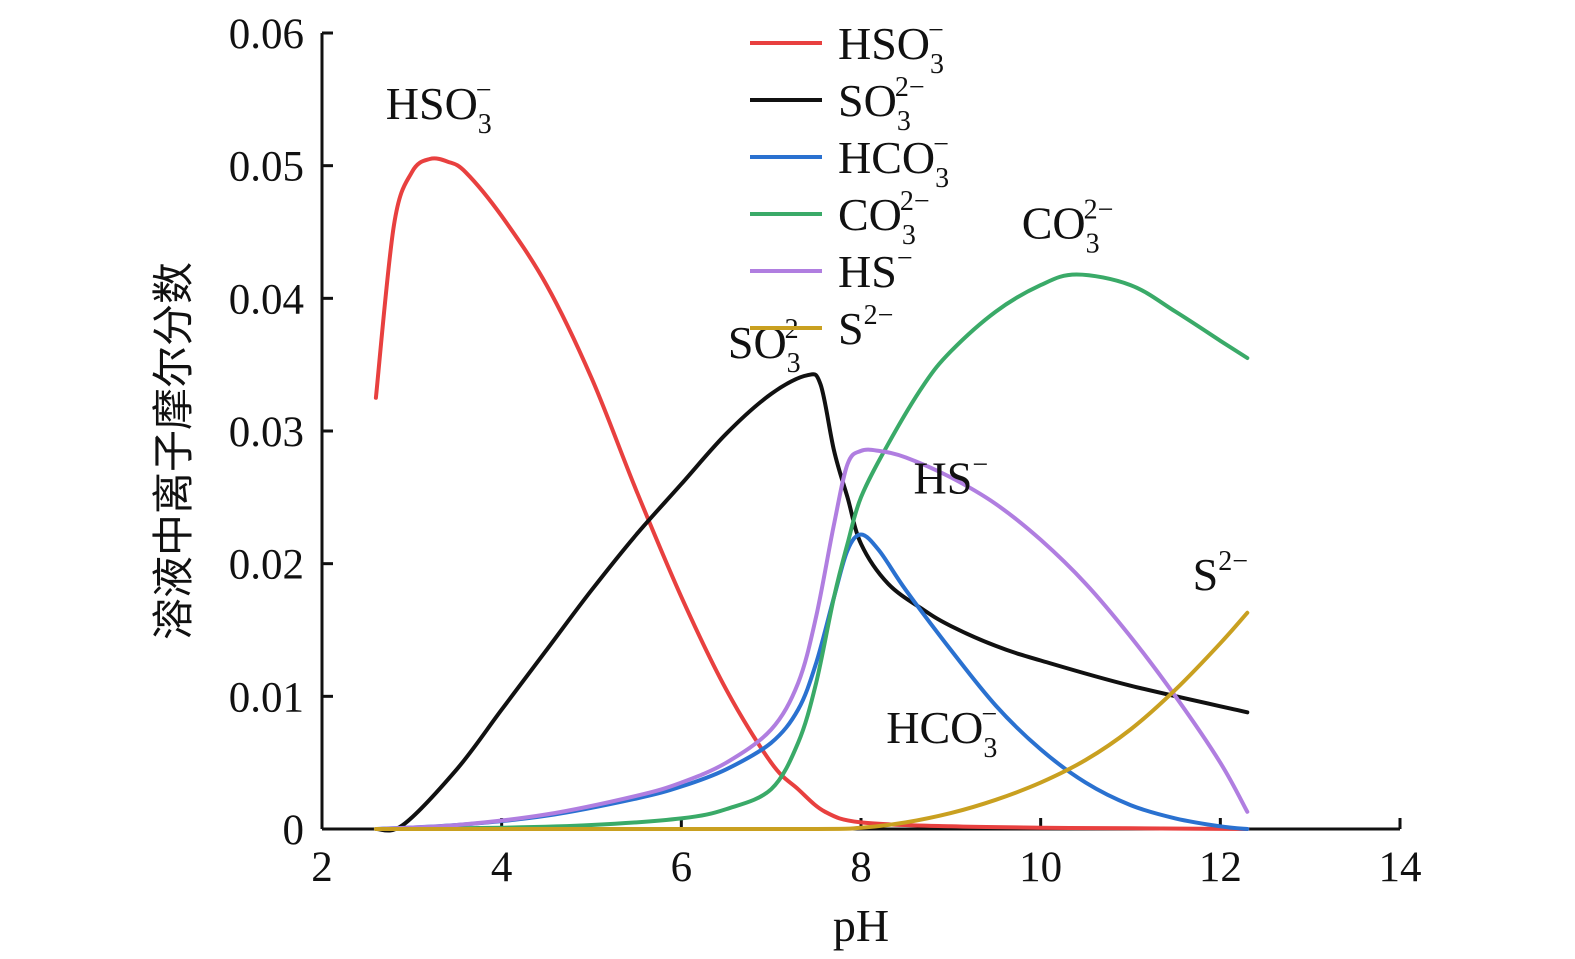 This screenshot has width=1575, height=959. I want to click on legend-label-base: SO, so click(867, 100).